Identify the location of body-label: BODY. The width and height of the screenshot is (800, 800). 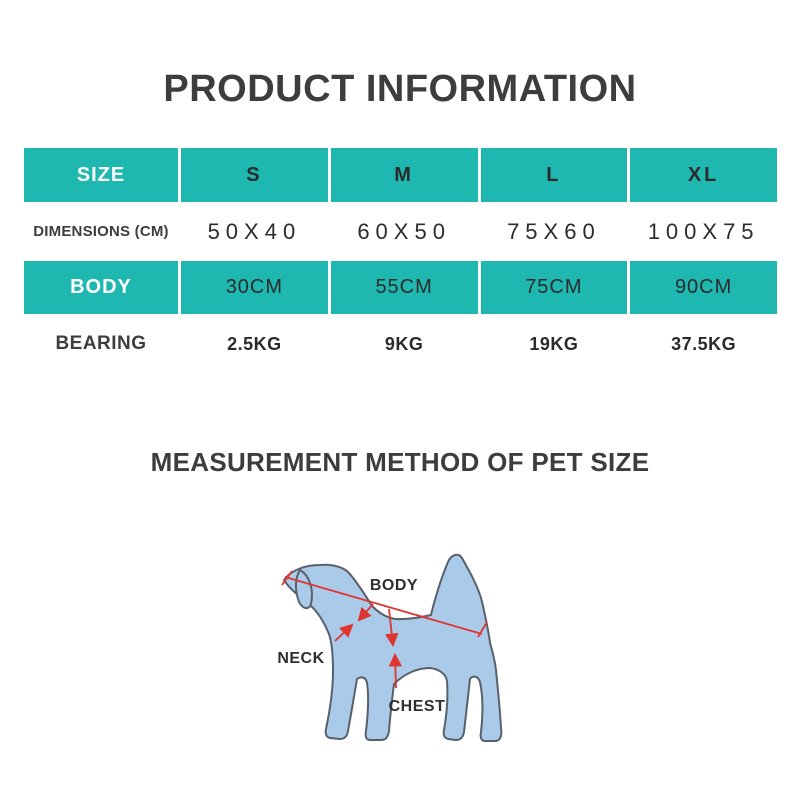
(394, 585).